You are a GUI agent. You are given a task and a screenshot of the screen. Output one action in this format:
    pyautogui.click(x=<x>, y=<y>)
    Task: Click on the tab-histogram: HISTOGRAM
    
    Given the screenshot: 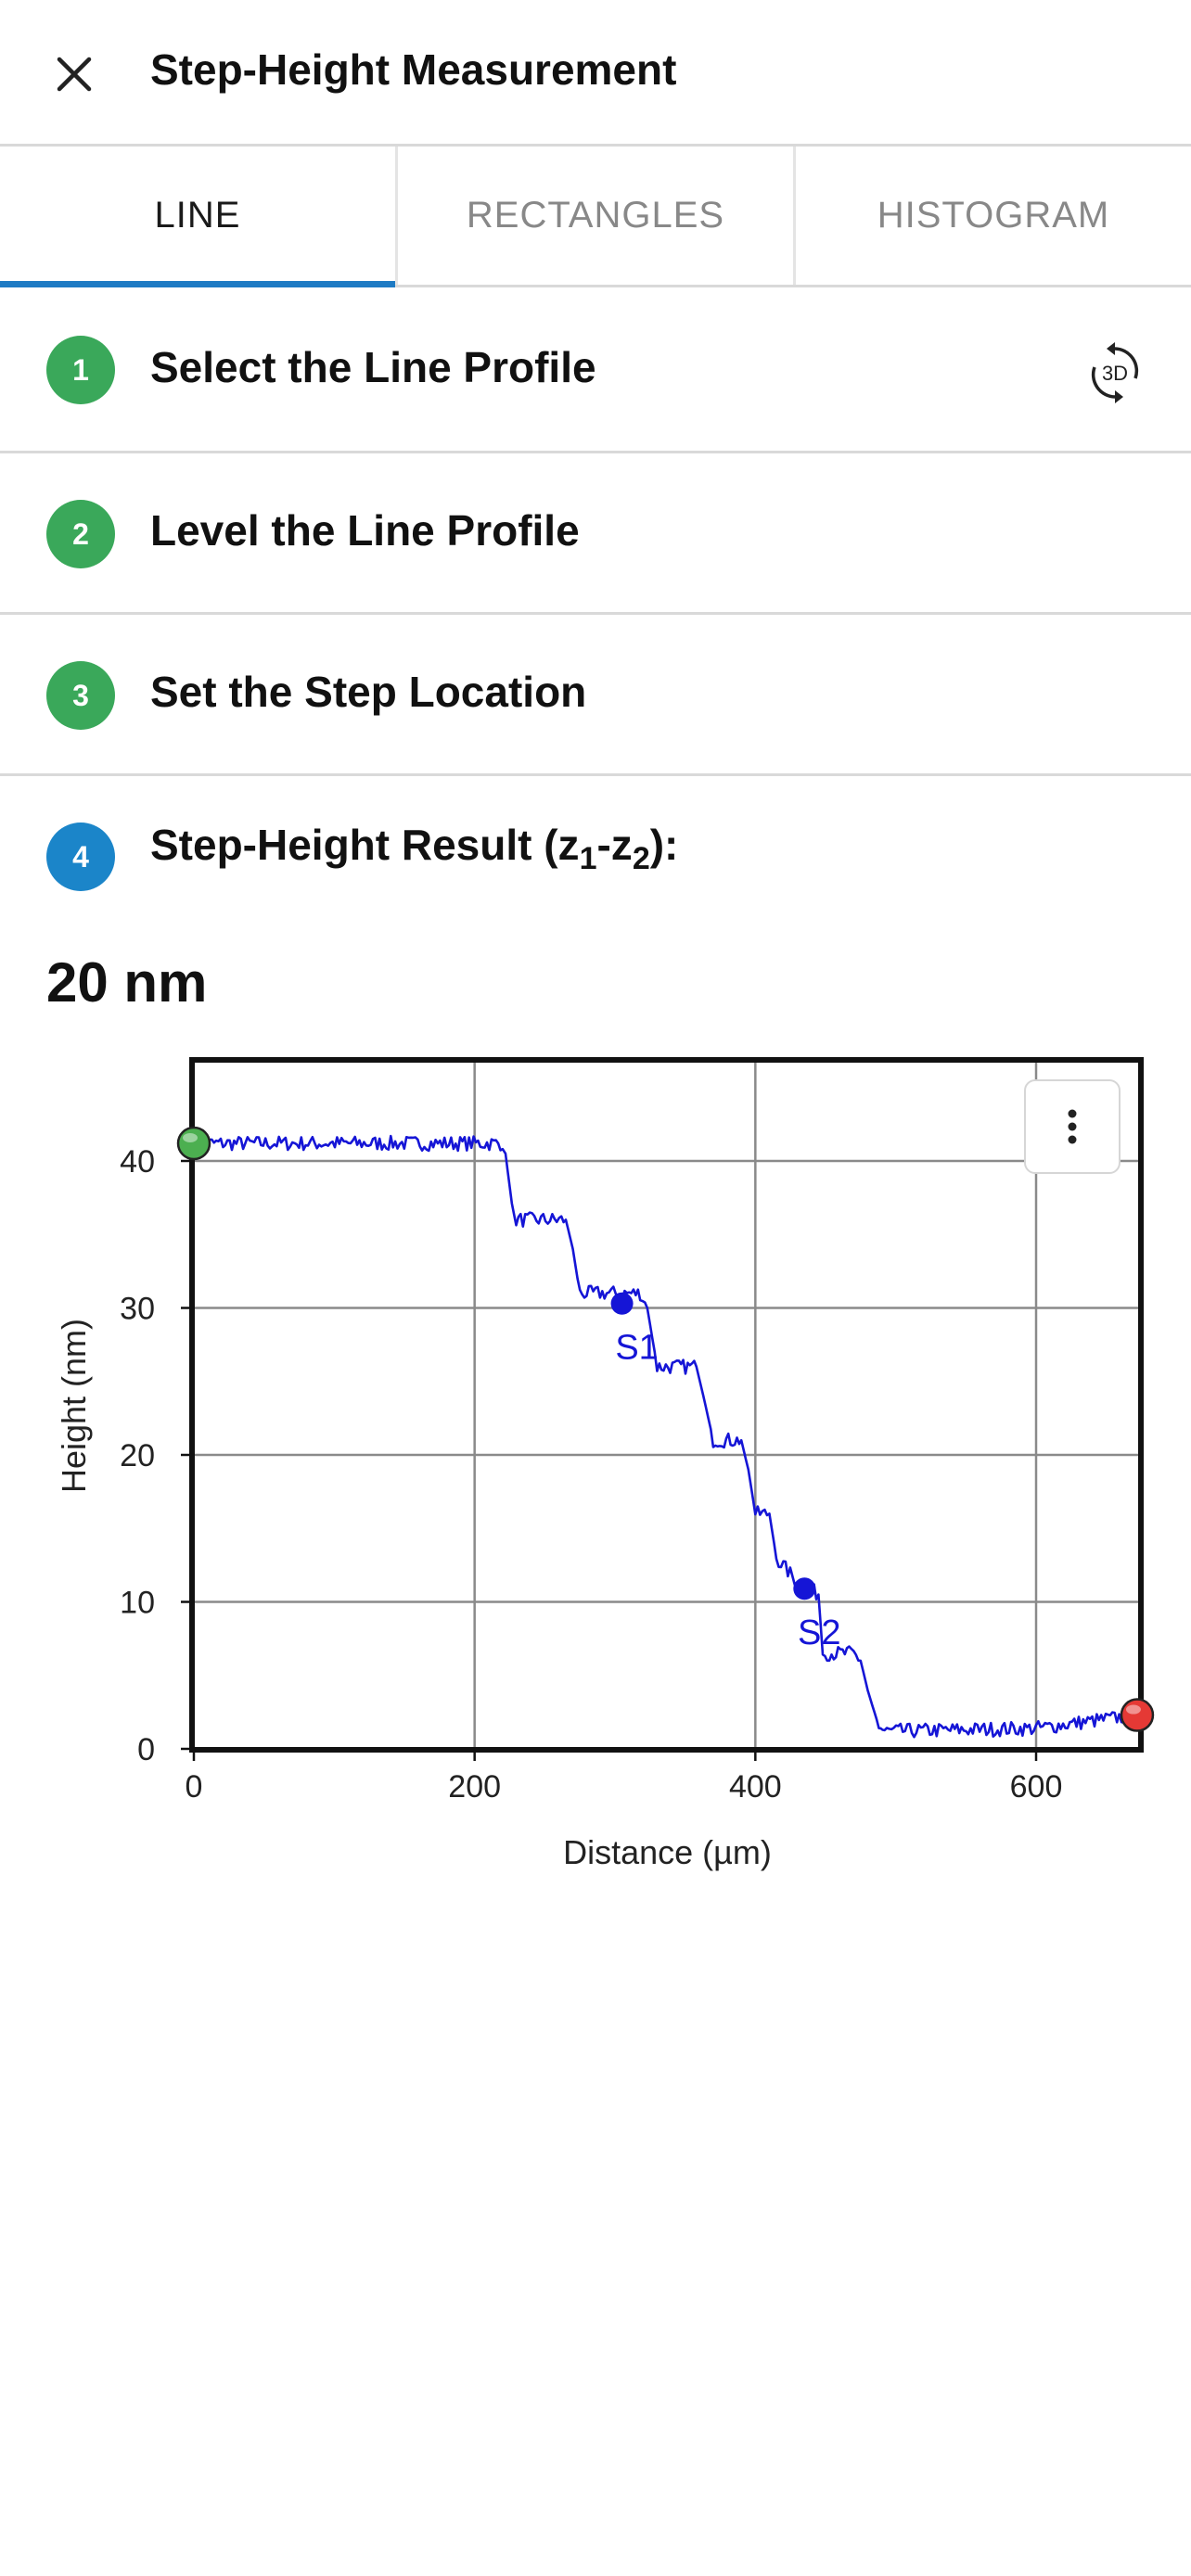 What is the action you would take?
    pyautogui.click(x=992, y=216)
    